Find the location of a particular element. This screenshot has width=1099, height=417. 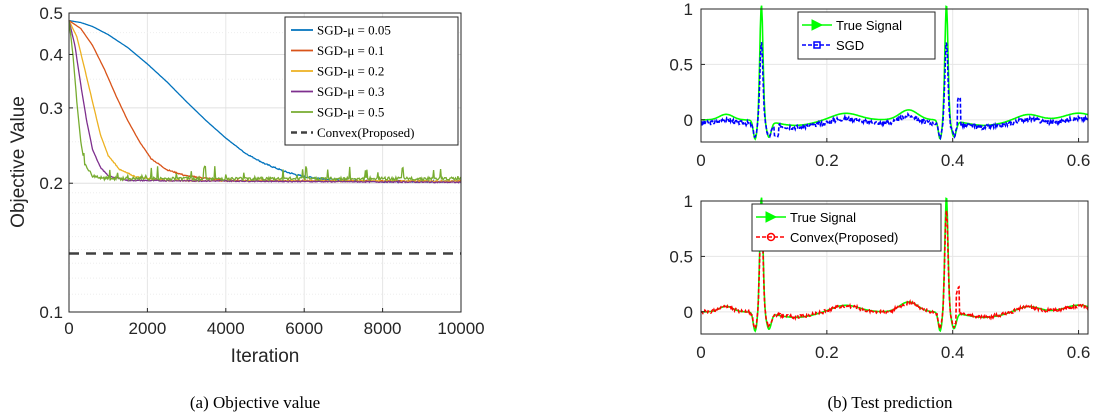

left-y-ticks: 0.1 0.2 0.3 0.4 0.5 is located at coordinates (56, 163).